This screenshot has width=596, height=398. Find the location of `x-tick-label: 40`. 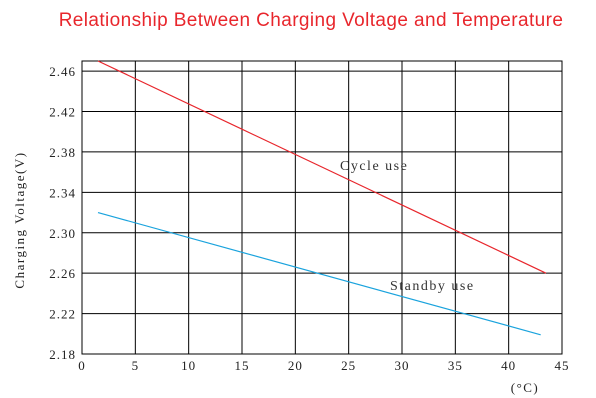

x-tick-label: 40 is located at coordinates (508, 365).